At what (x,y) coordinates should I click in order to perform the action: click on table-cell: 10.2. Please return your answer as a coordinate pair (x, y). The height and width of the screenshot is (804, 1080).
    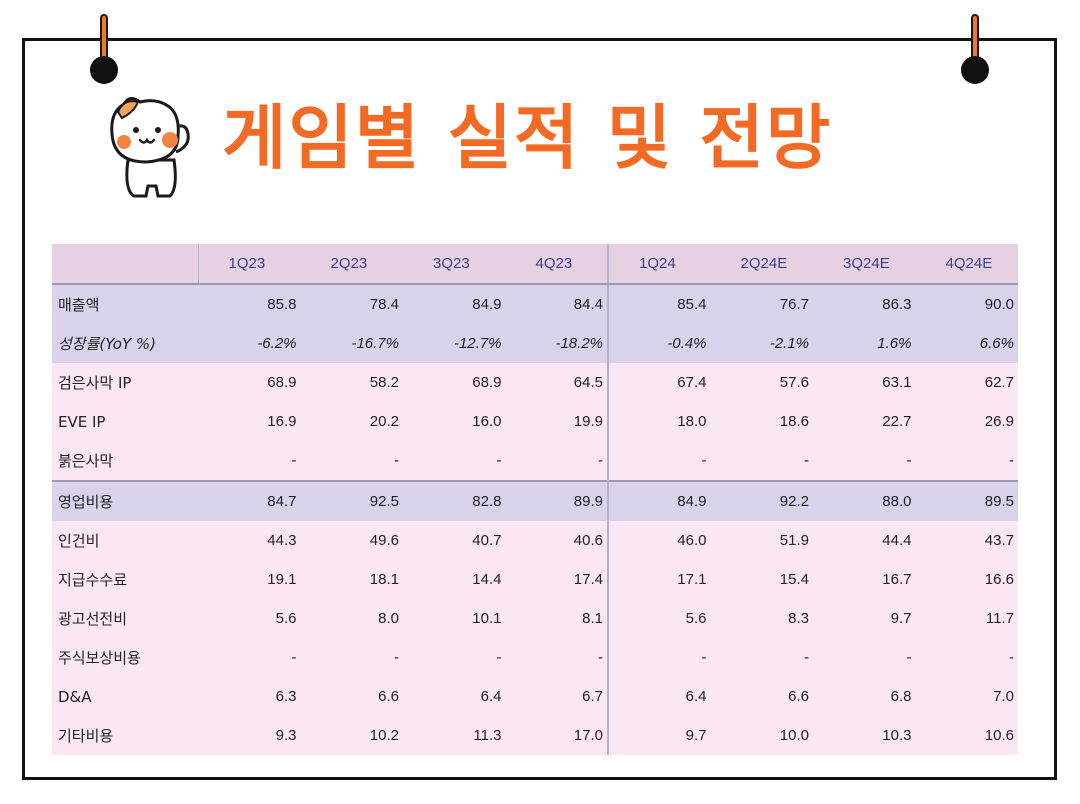
    Looking at the image, I should click on (351, 735).